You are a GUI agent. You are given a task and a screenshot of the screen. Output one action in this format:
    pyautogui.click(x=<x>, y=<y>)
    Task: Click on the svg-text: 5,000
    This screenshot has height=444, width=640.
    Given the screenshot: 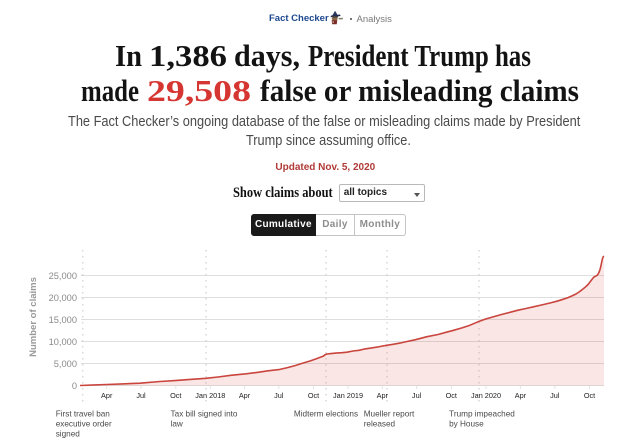 What is the action you would take?
    pyautogui.click(x=65, y=364)
    